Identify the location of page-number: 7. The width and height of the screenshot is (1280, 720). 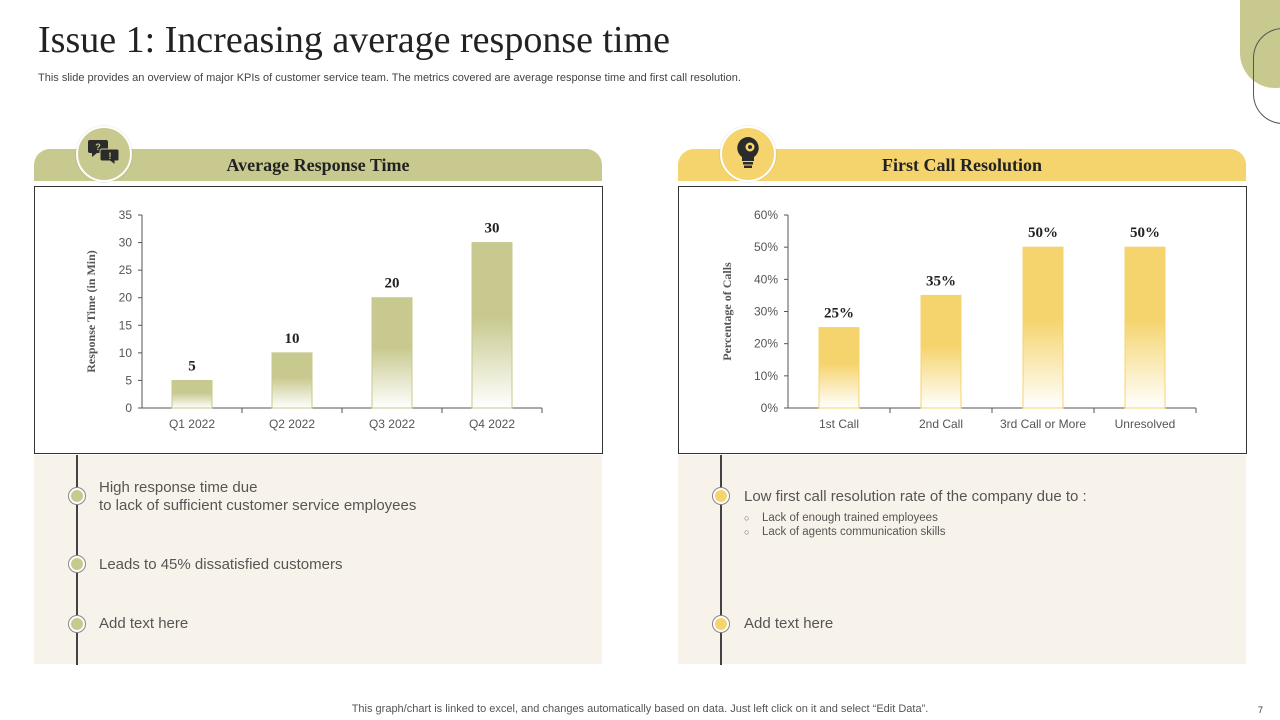
(1261, 710).